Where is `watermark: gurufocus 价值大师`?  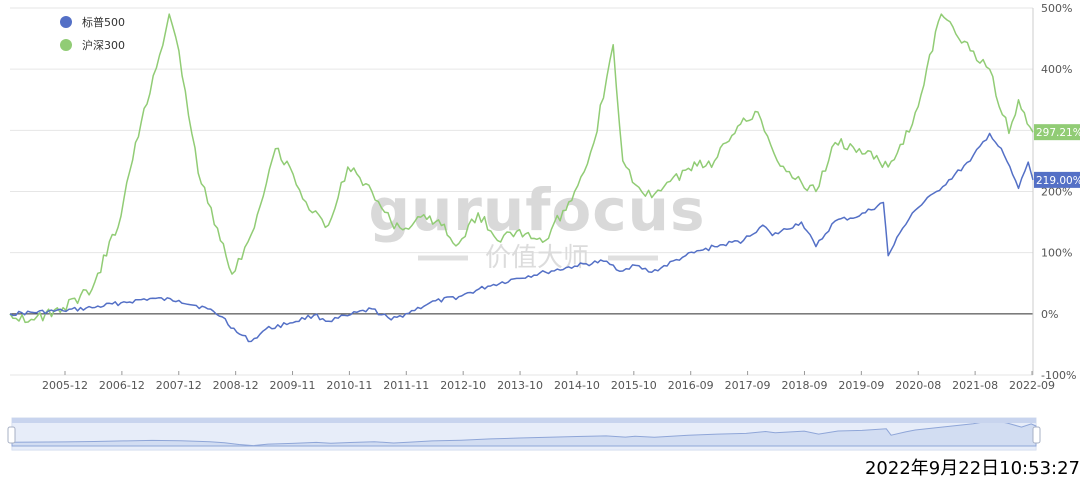
watermark: gurufocus 价值大师 is located at coordinates (537, 224).